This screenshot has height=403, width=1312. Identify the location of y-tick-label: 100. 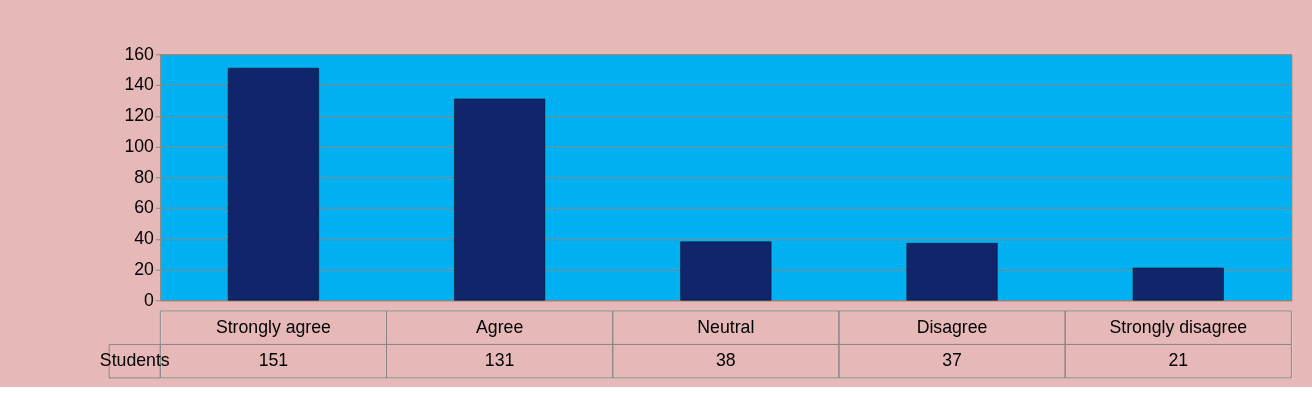
(139, 145).